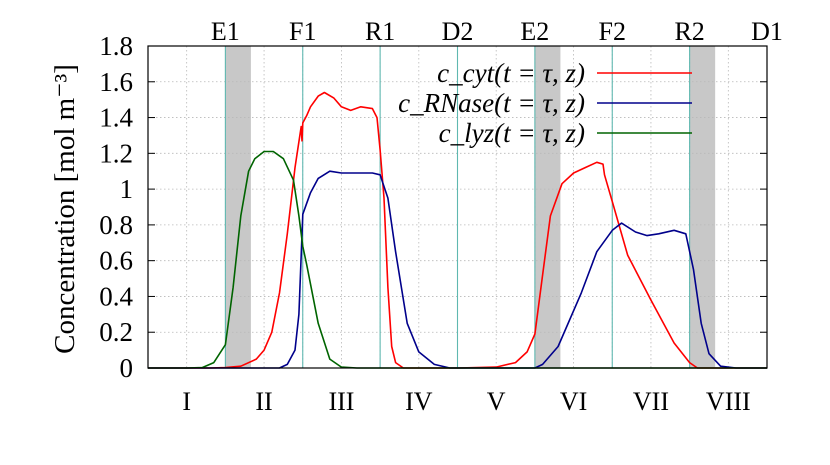  I want to click on y-tick-label: 1.2, so click(116, 153).